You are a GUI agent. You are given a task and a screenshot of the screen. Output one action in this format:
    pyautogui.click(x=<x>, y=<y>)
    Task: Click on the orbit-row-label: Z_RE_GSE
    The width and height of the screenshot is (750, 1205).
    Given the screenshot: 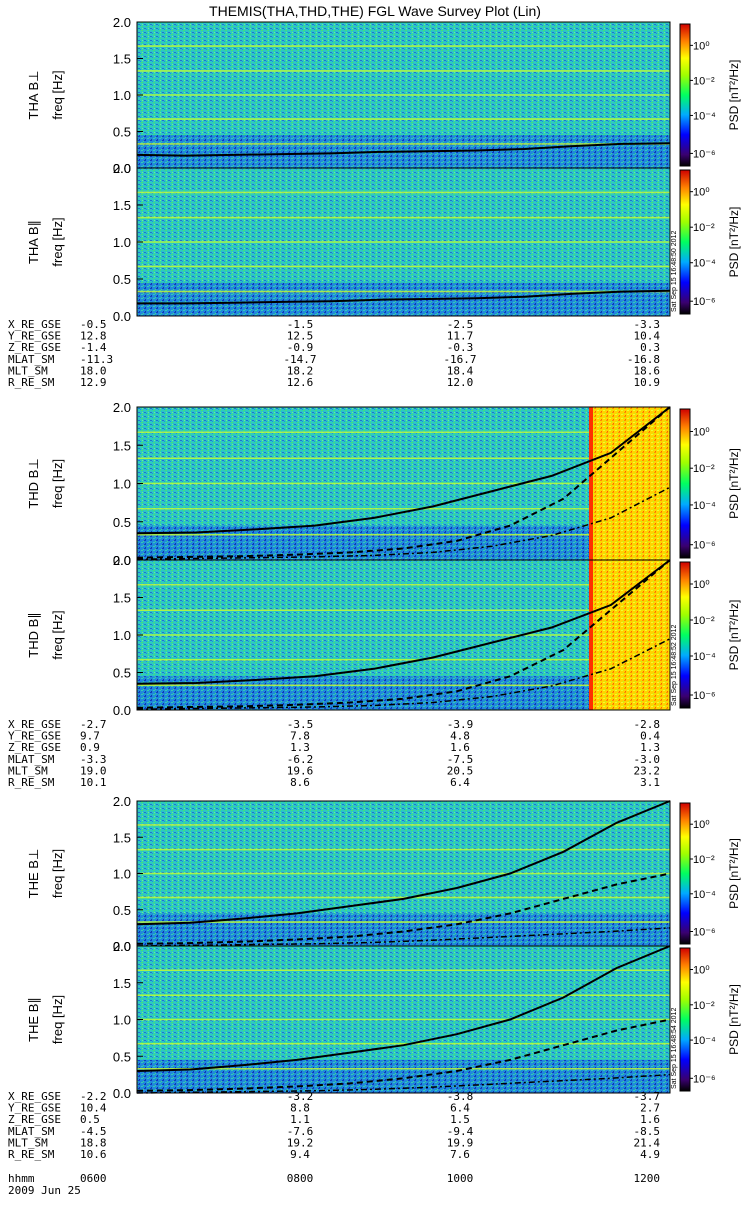 What is the action you would take?
    pyautogui.click(x=34, y=347)
    